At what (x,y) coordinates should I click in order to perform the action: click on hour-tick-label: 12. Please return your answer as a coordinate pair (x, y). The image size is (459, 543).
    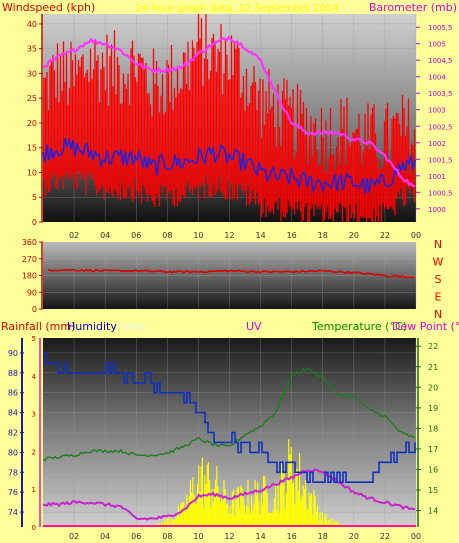
    Looking at the image, I should click on (229, 536).